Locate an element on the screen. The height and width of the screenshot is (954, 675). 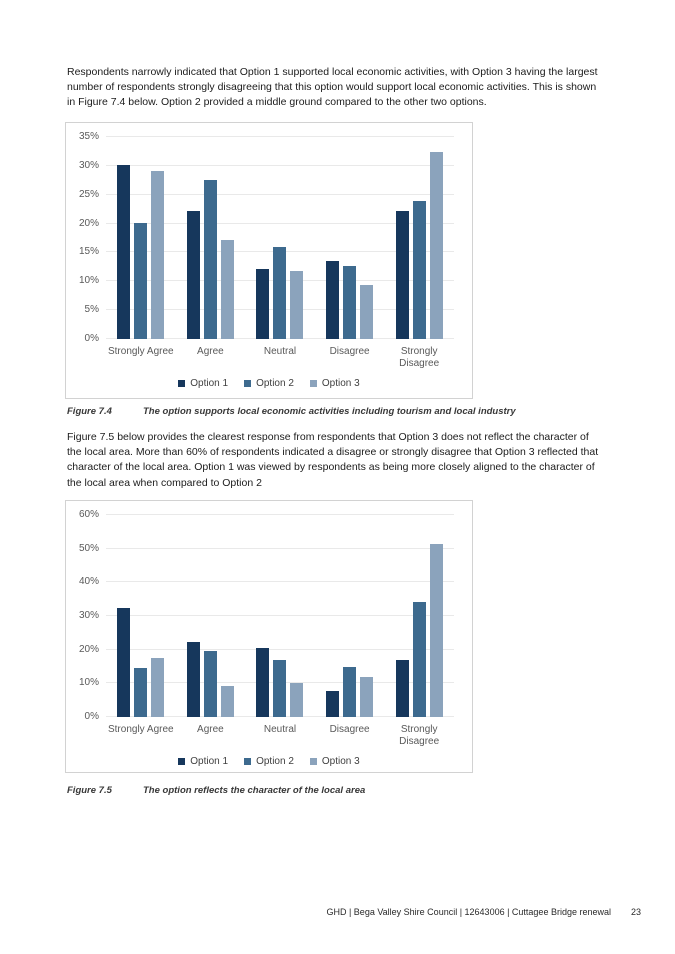
legend-label: Option 2 is located at coordinates (275, 761).